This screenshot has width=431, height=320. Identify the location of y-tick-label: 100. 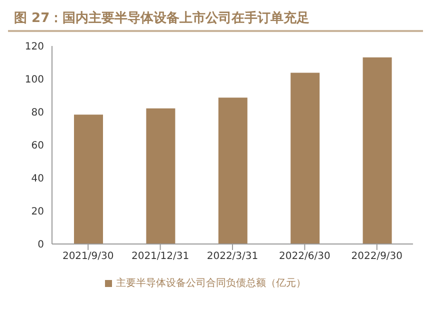
(34, 80).